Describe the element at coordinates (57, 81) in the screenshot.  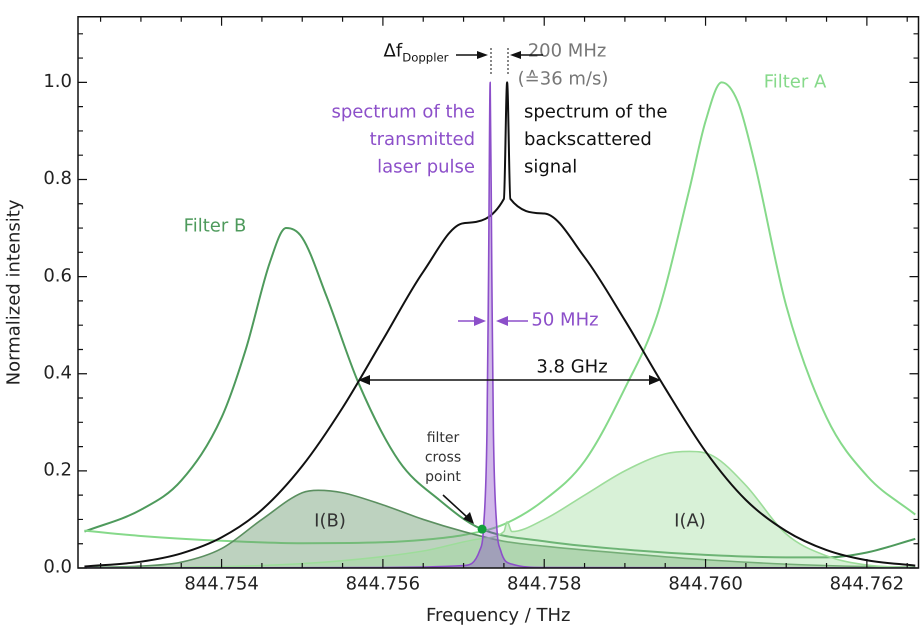
I see `y-tick-label: 1.0` at that location.